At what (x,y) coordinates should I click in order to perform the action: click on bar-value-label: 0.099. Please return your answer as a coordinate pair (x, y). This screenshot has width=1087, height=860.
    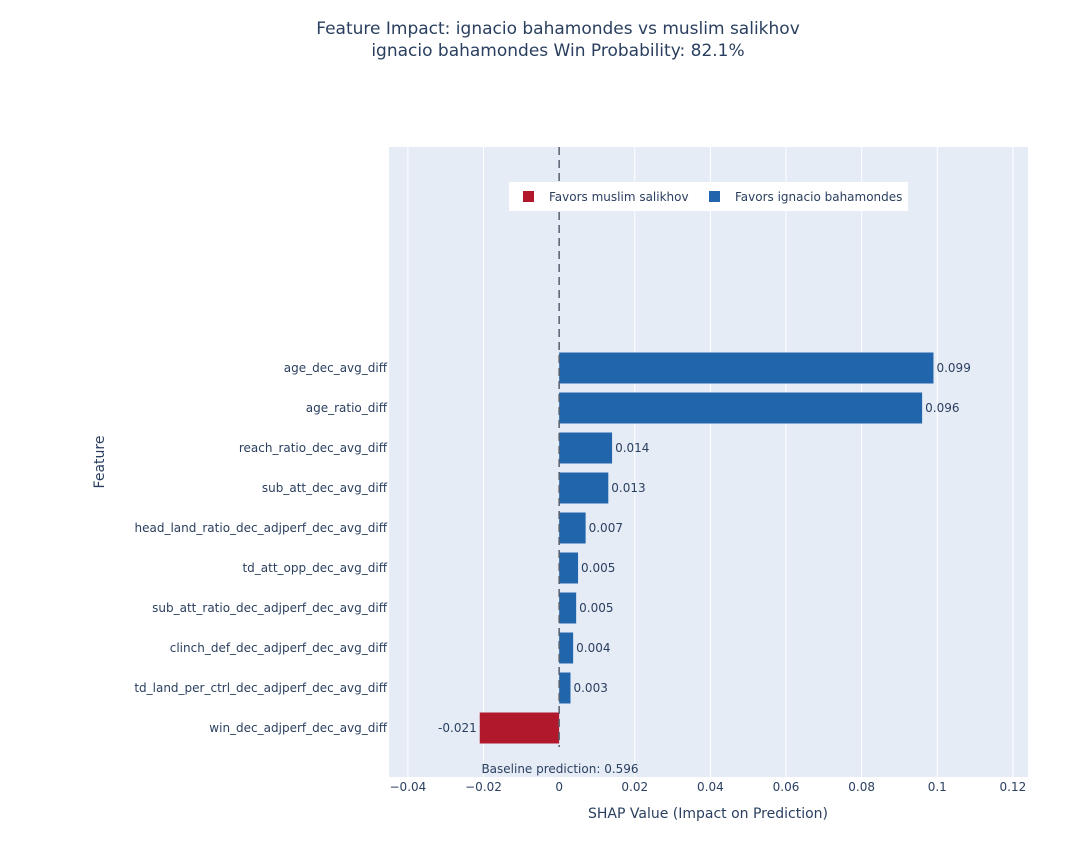
    Looking at the image, I should click on (953, 368).